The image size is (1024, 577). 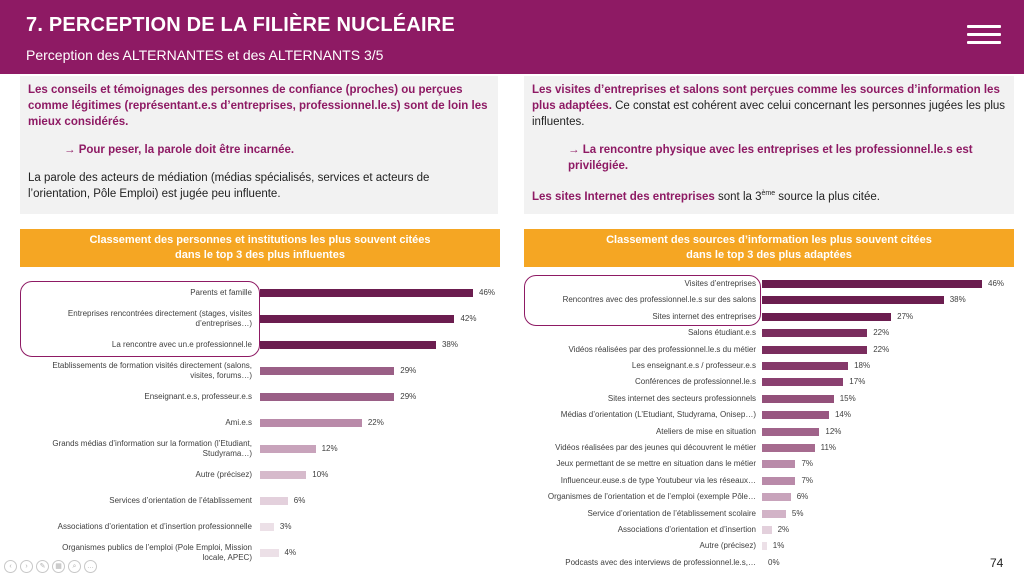 What do you see at coordinates (842, 415) in the screenshot?
I see `value-label: 14%` at bounding box center [842, 415].